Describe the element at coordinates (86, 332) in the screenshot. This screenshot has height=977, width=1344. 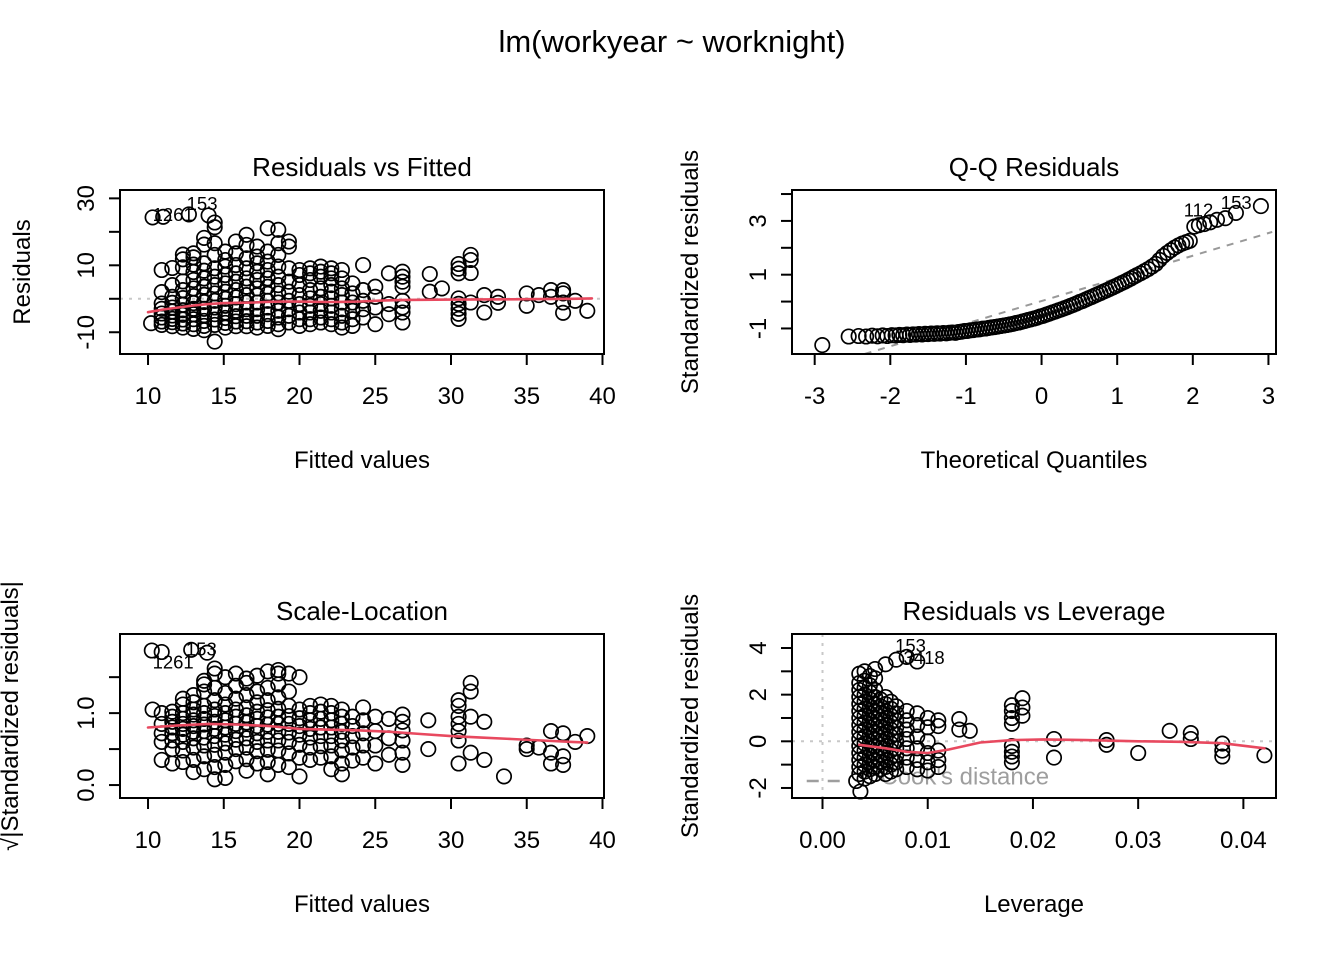
I see `y-tick-label: -10` at that location.